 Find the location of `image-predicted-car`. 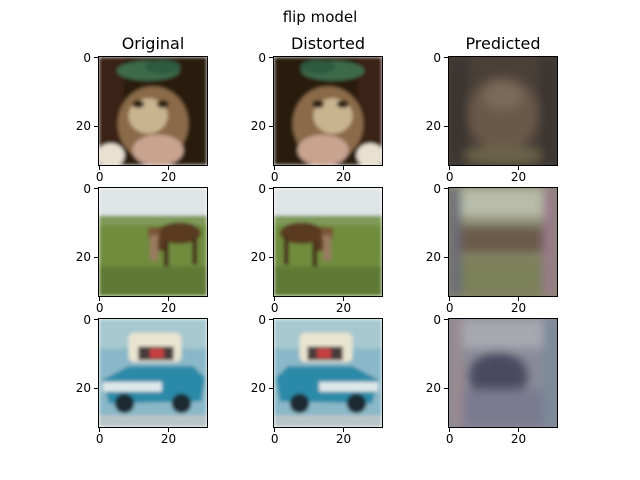

image-predicted-car is located at coordinates (503, 373).